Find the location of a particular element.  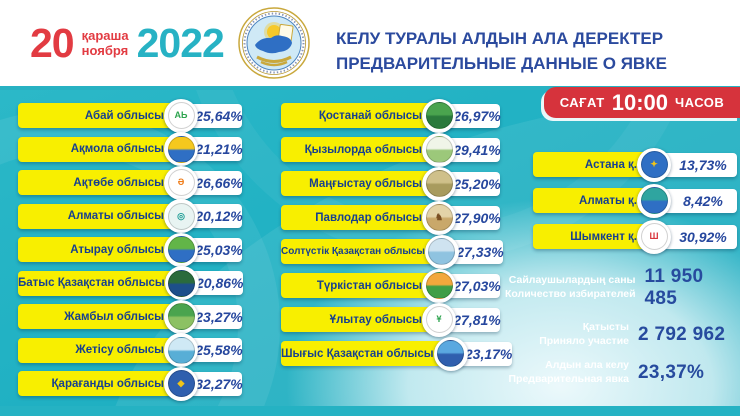

time-banner-time: 10:00 is located at coordinates (640, 102).